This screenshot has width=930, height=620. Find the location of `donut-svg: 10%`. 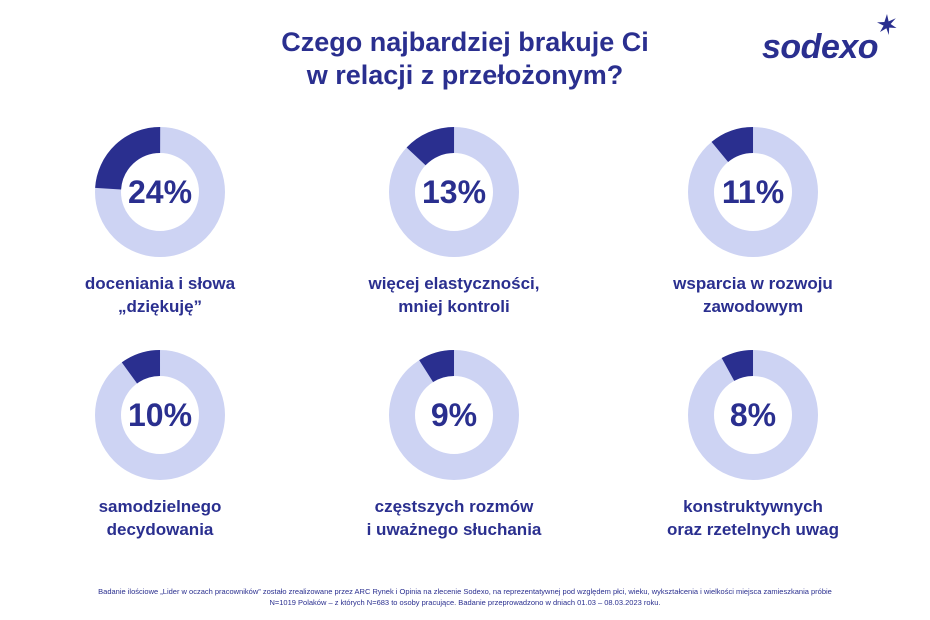

donut-svg: 10% is located at coordinates (160, 415).